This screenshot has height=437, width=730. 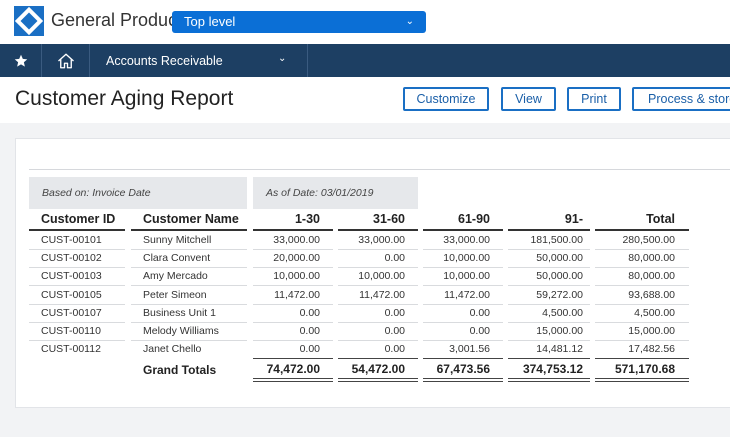 I want to click on chevron-down-icon: ⌄, so click(x=409, y=21).